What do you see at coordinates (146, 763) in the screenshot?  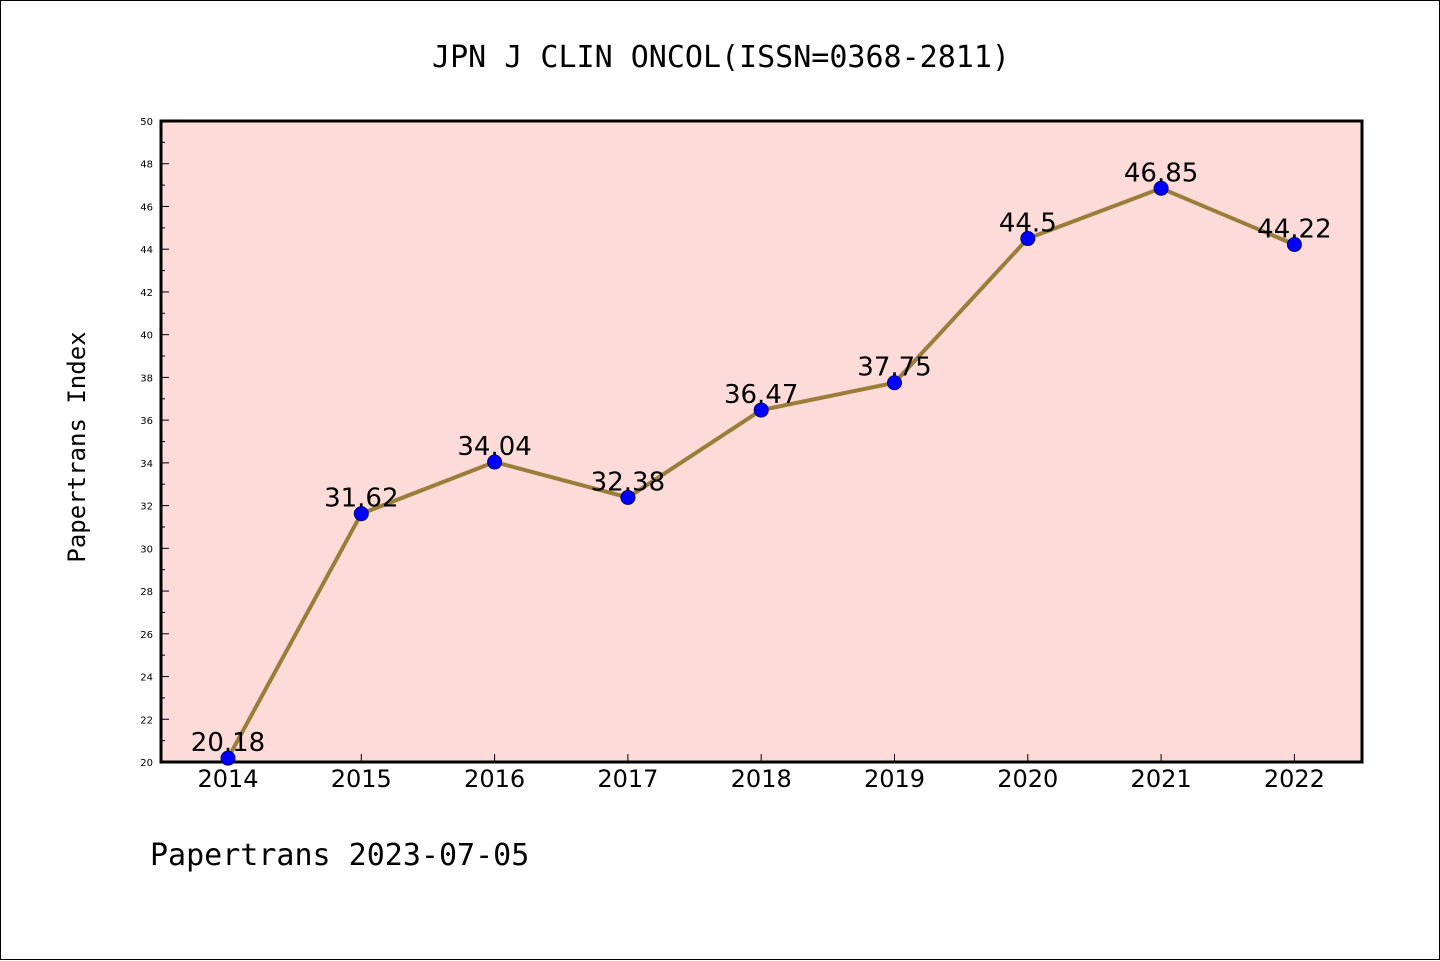 I see `y-tick-label: 20` at bounding box center [146, 763].